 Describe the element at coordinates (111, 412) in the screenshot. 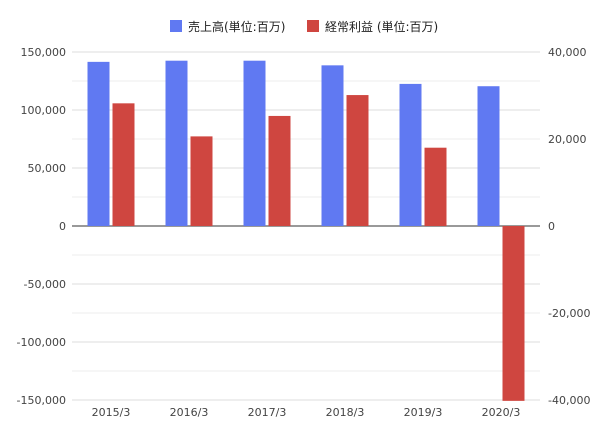

I see `category-label: 2015/3` at that location.